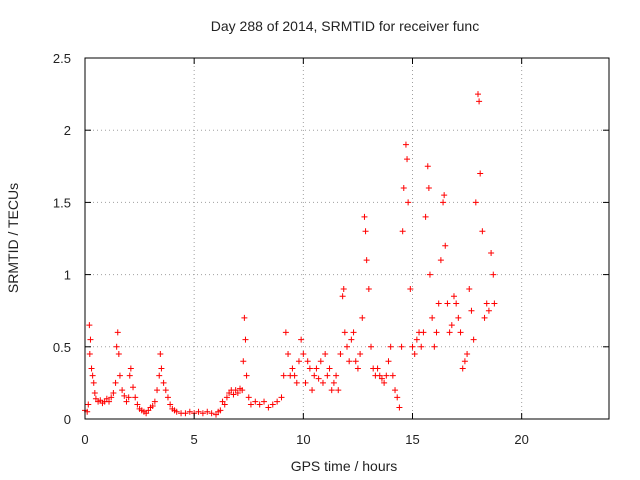  Describe the element at coordinates (412, 439) in the screenshot. I see `x-tick-label: 15` at that location.